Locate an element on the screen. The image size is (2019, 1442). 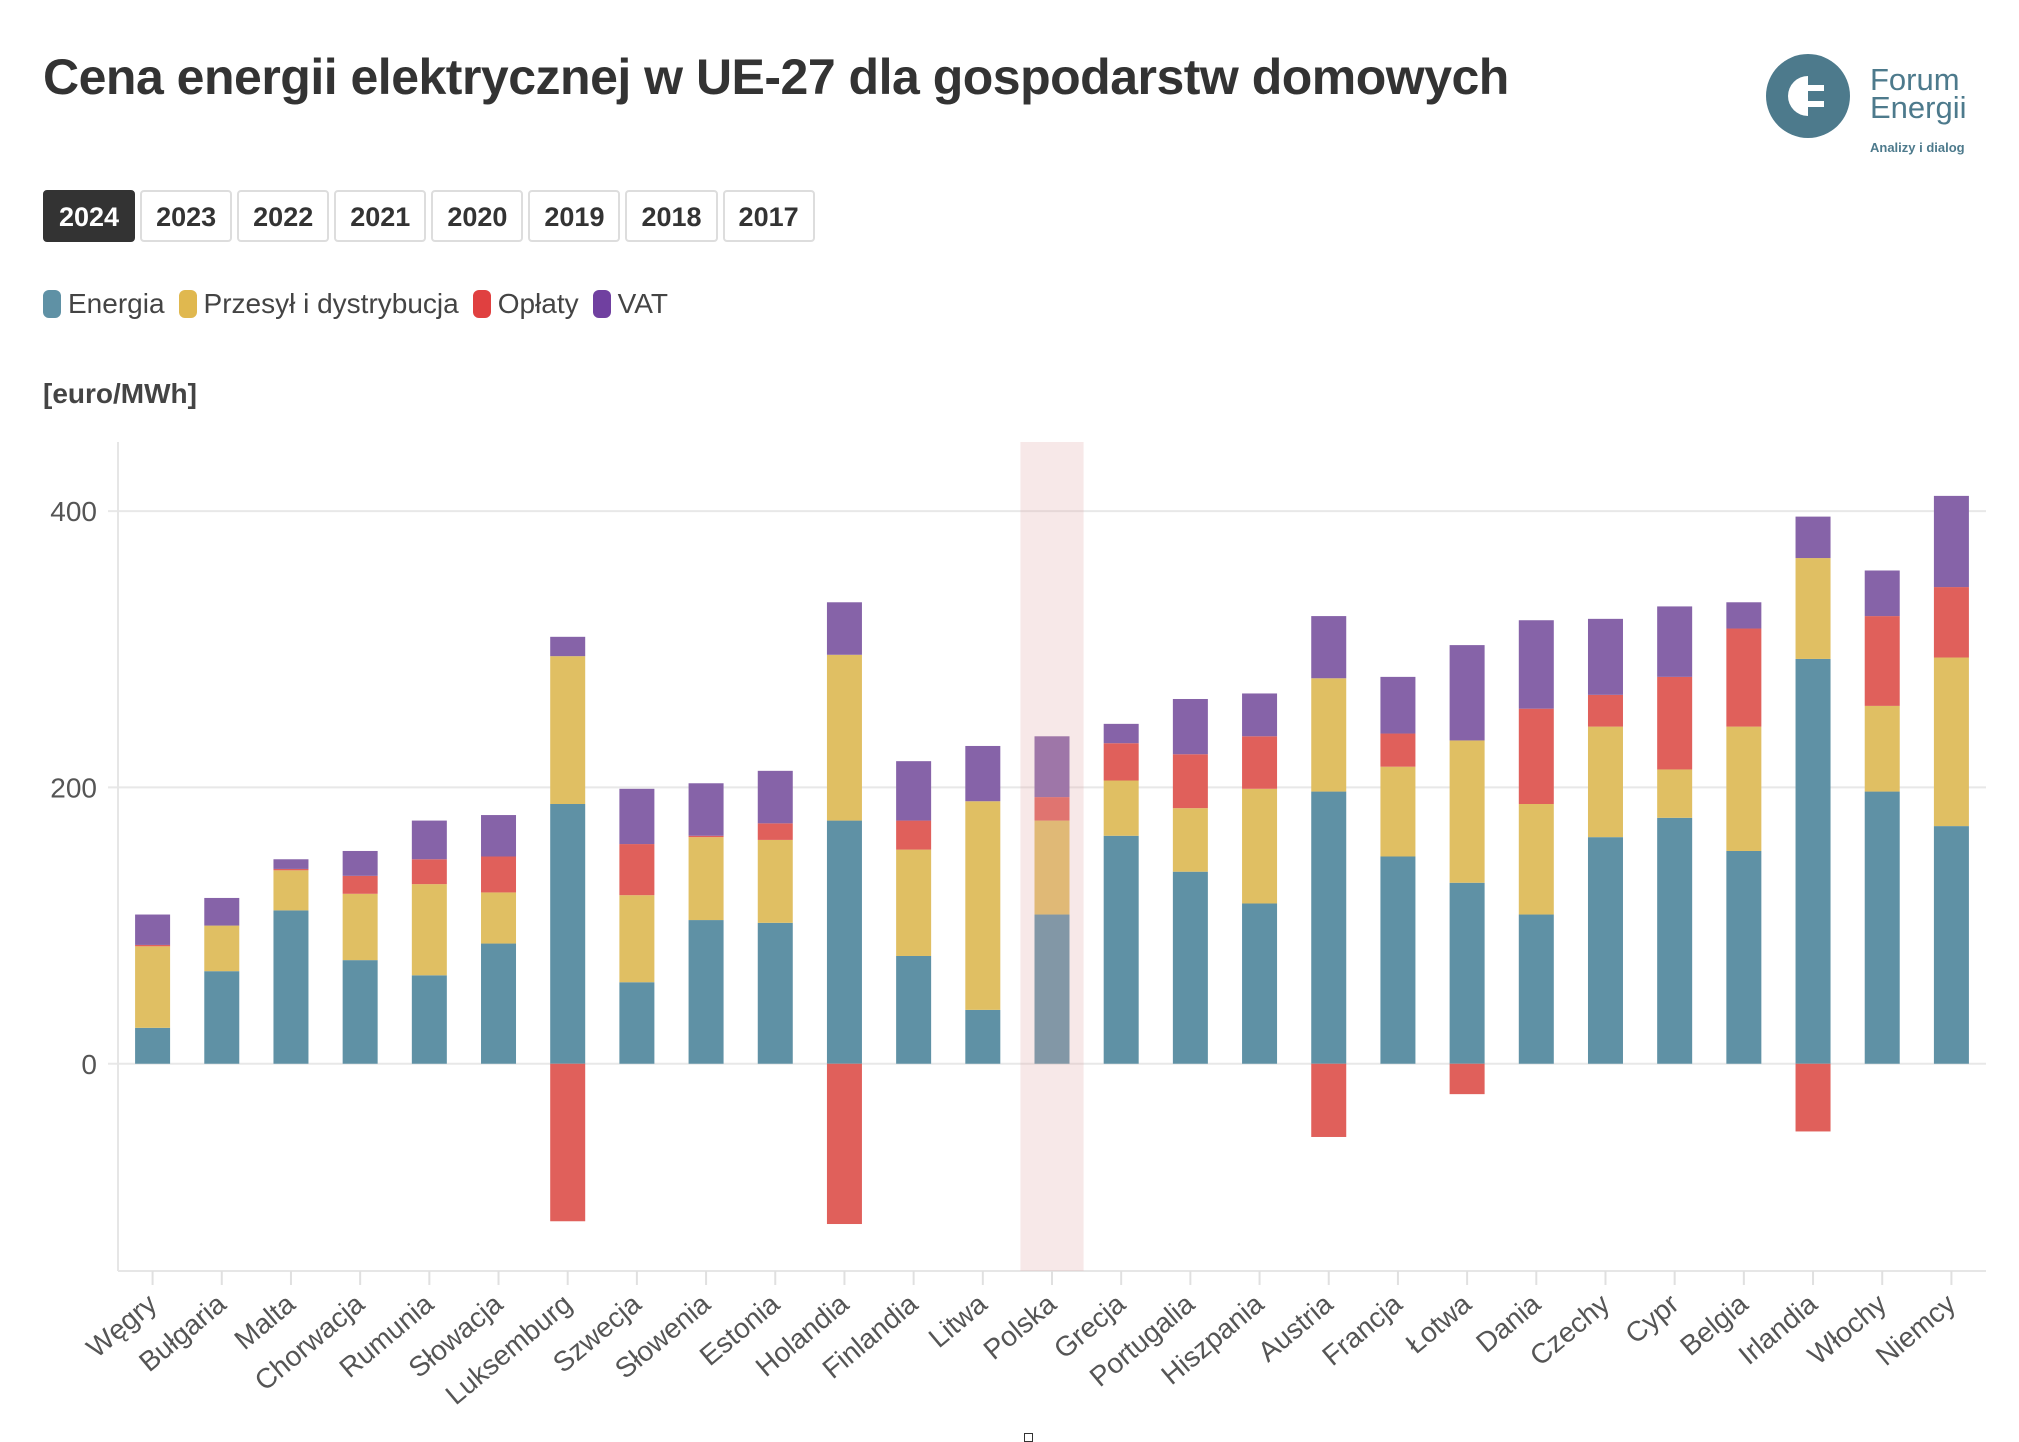
bar-segment-przesy-i-dystrybucja-Czechy is located at coordinates (1605, 782).